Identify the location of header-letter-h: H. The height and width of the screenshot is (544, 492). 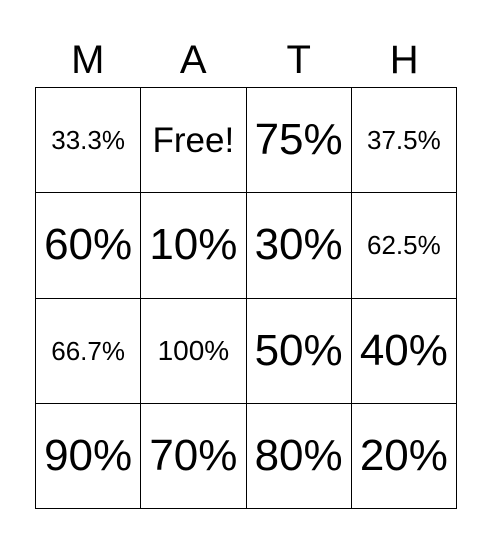
(404, 60).